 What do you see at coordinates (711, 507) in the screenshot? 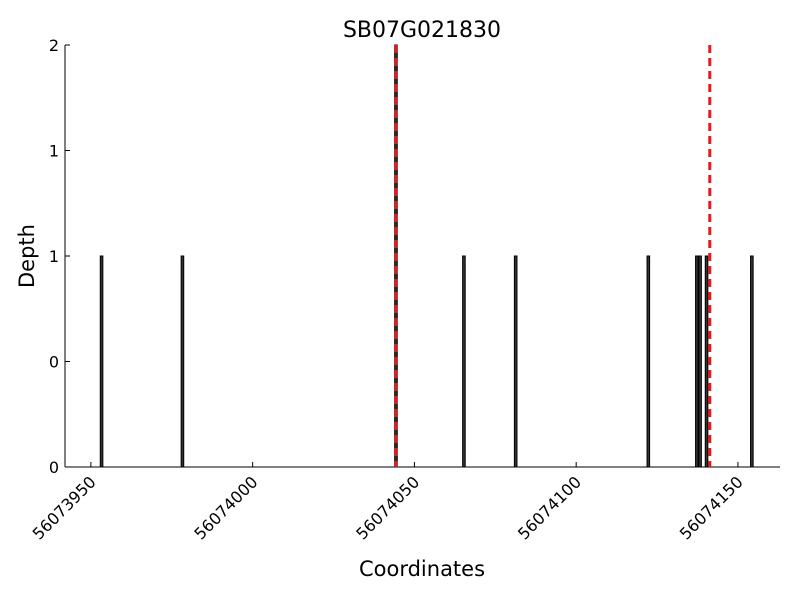
I see `x-tick-label: 56074150` at bounding box center [711, 507].